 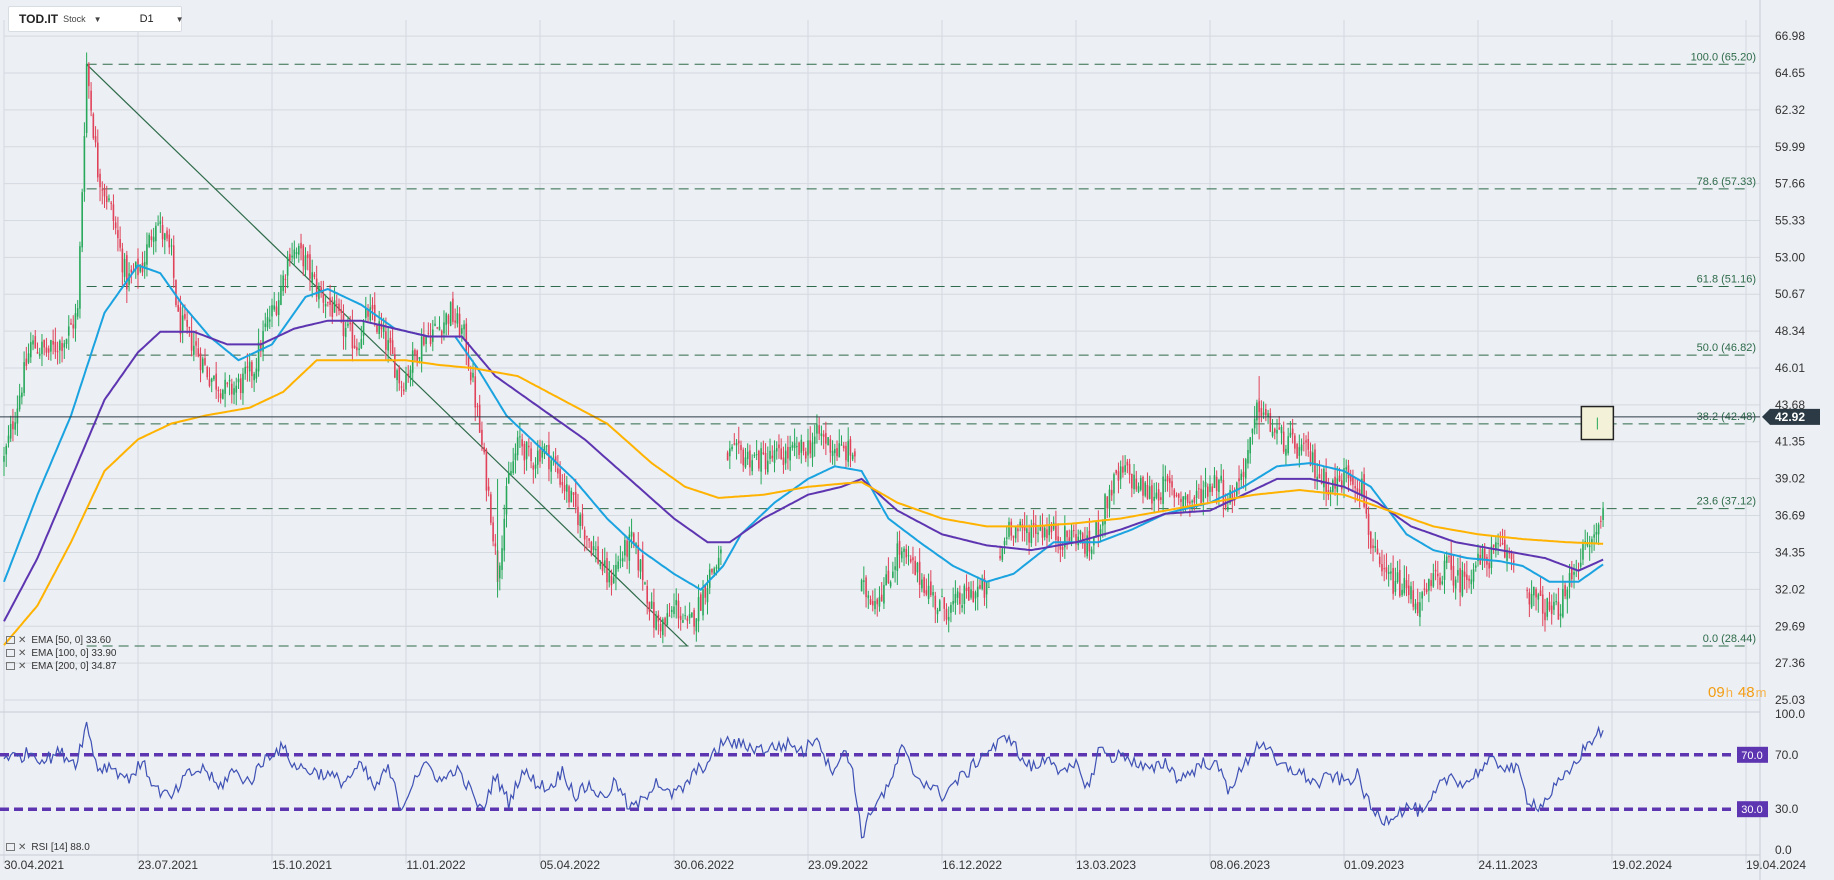 I want to click on countdown-hours-unit: h, so click(x=1729, y=692).